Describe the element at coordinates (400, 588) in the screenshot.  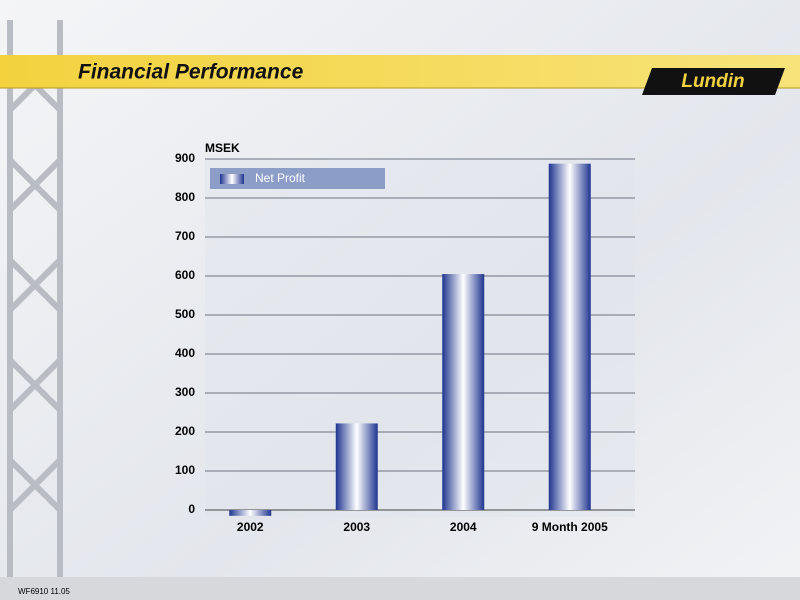
I see `footer-strip` at that location.